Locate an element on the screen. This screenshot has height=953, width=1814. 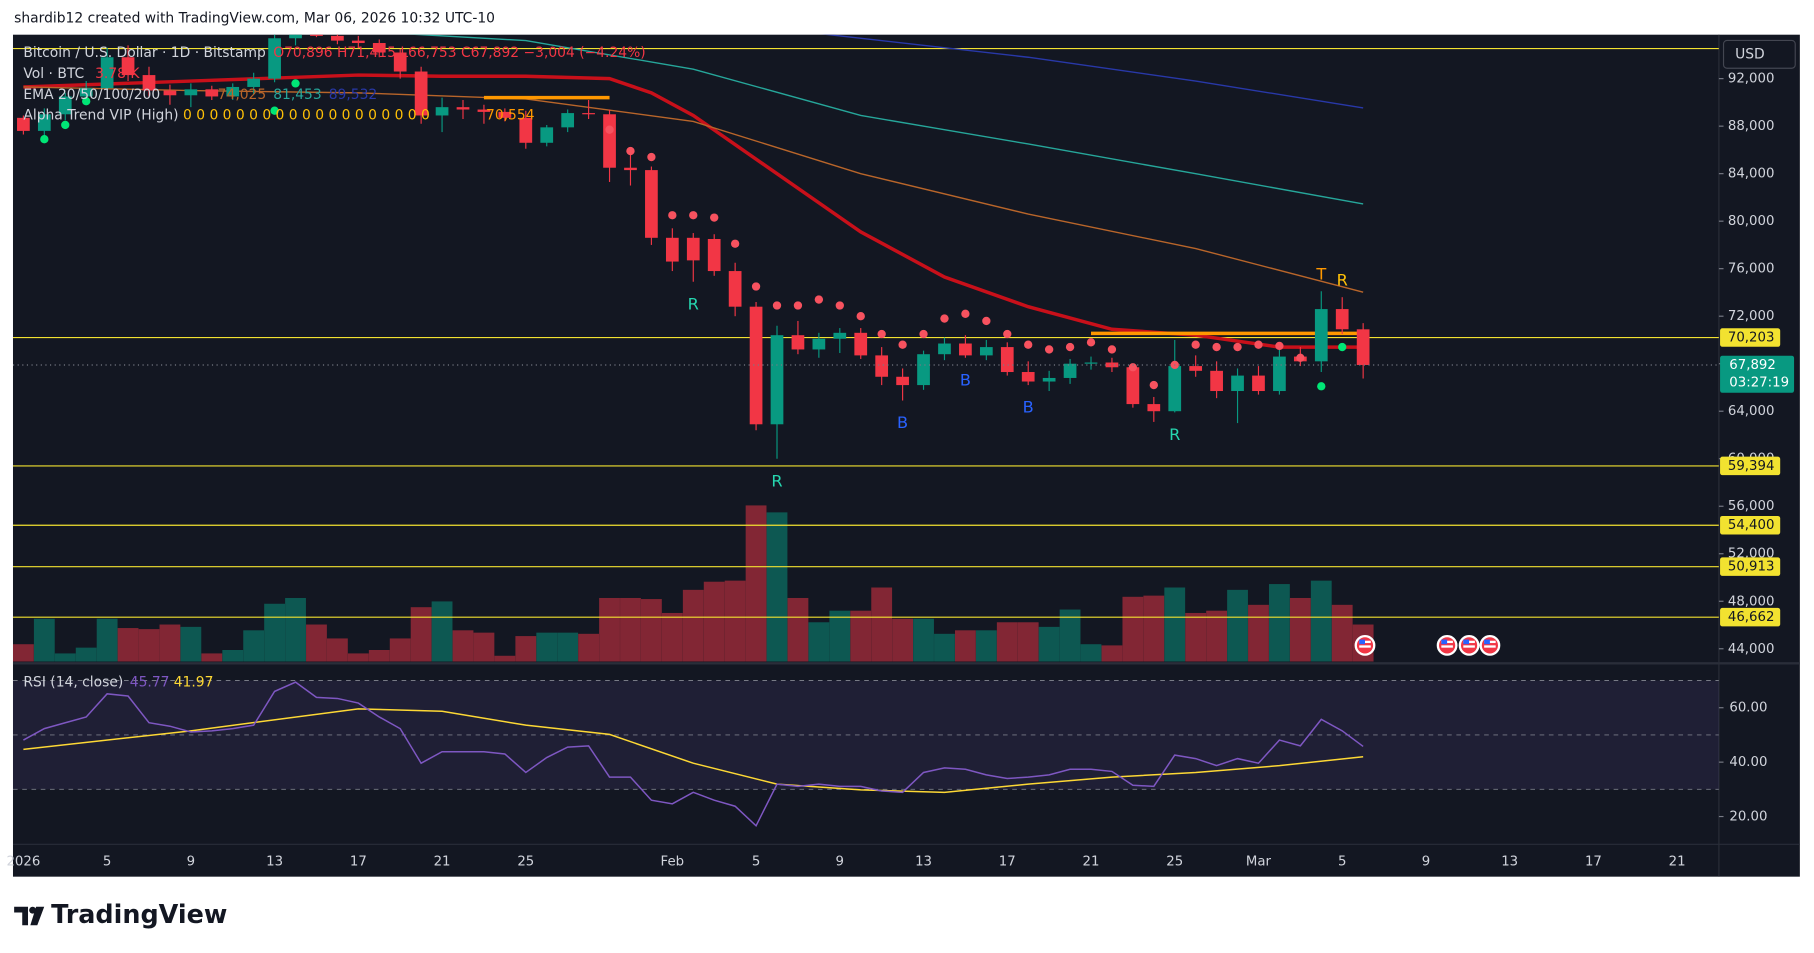
level-tag-label: 54,400 is located at coordinates (1751, 525).